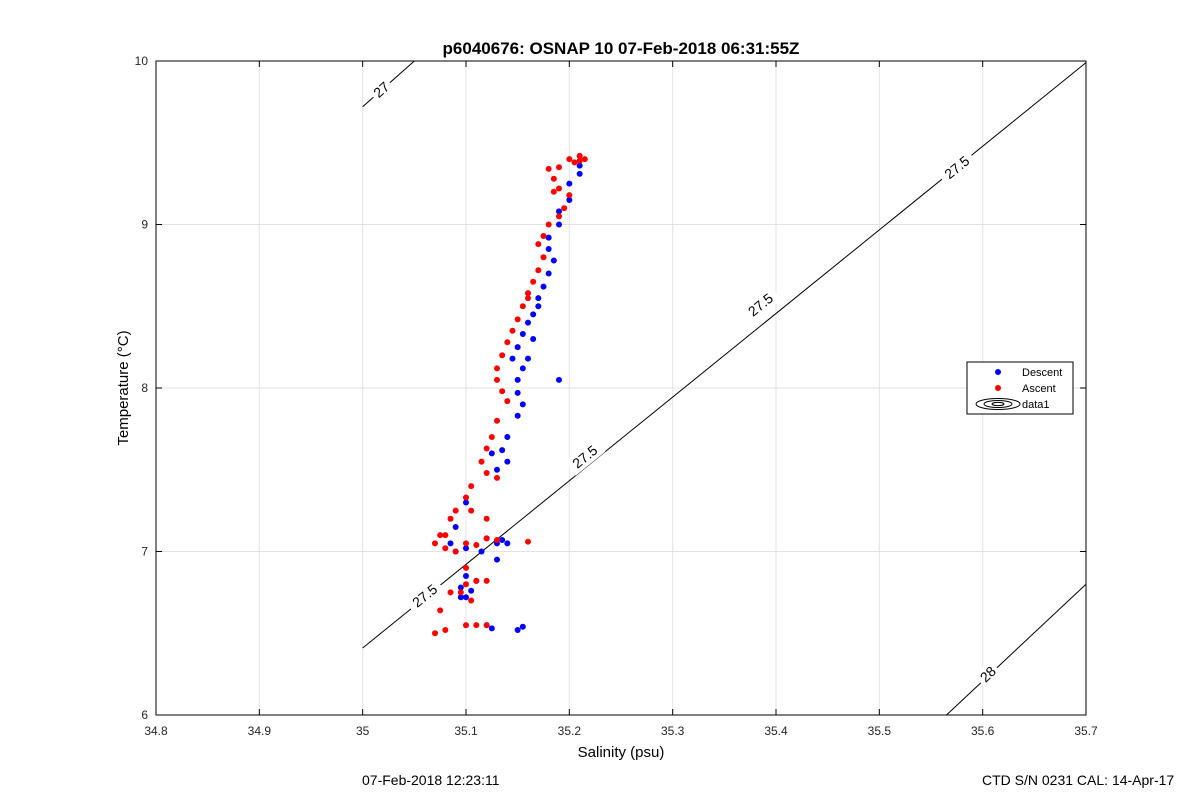  Describe the element at coordinates (381, 89) in the screenshot. I see `contour-label: 27` at that location.